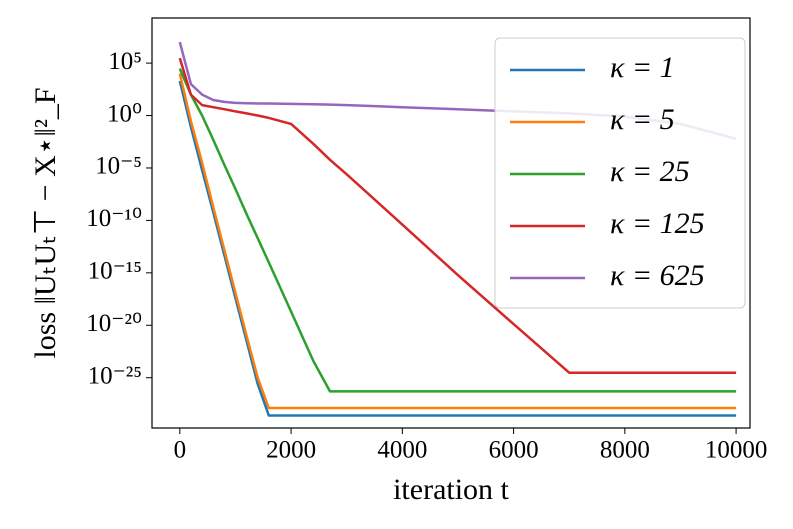  What do you see at coordinates (736, 450) in the screenshot?
I see `x-tick-label: 10000` at bounding box center [736, 450].